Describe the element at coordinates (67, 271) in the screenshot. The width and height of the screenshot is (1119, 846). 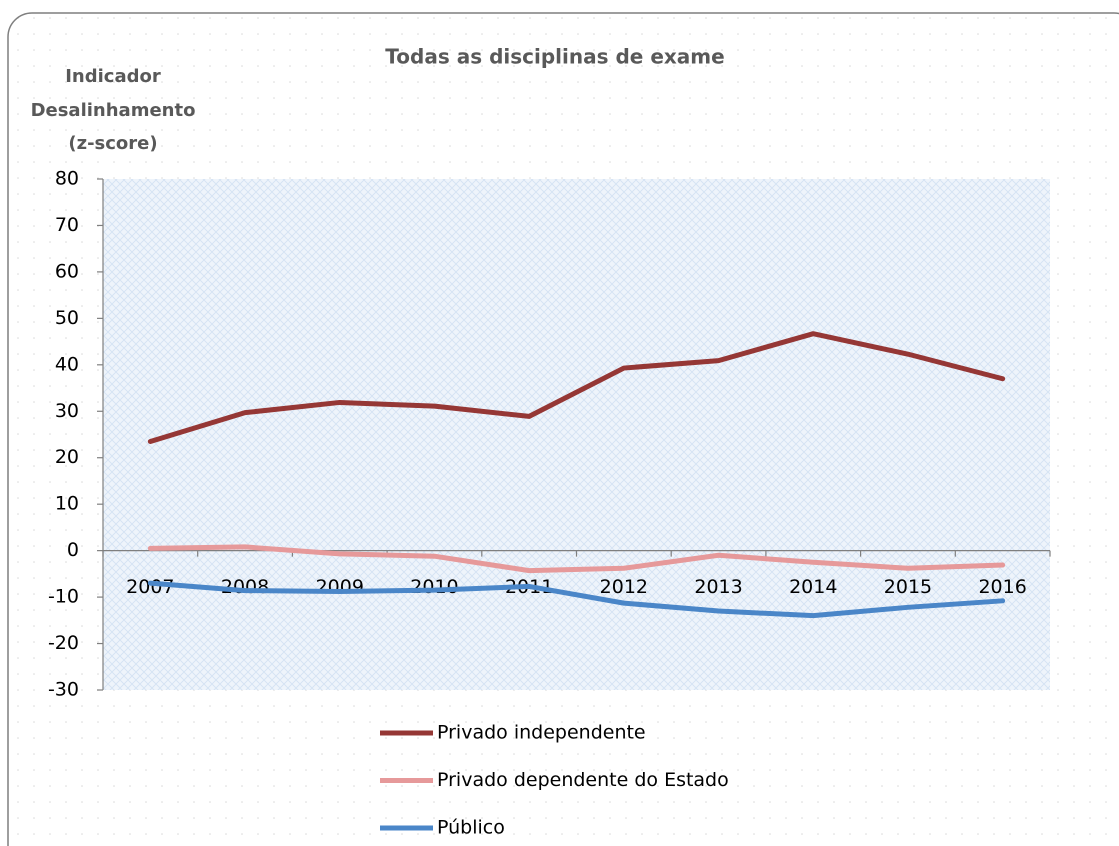
I see `y-tick-label: 60` at that location.